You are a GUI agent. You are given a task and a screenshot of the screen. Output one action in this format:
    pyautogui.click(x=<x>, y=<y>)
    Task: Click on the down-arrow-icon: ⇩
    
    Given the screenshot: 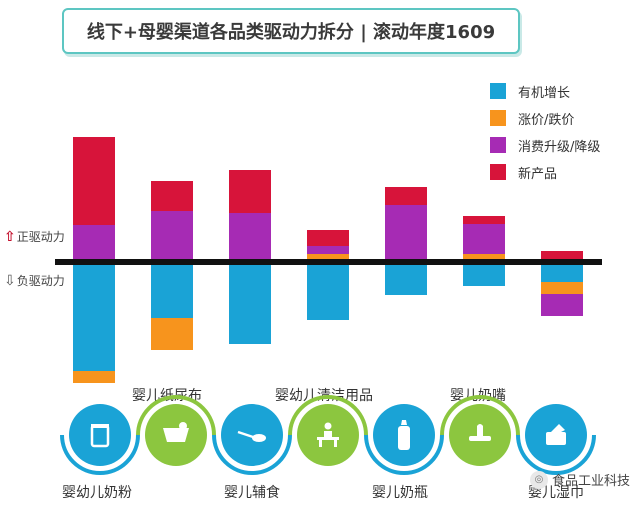 What is the action you would take?
    pyautogui.click(x=10, y=280)
    